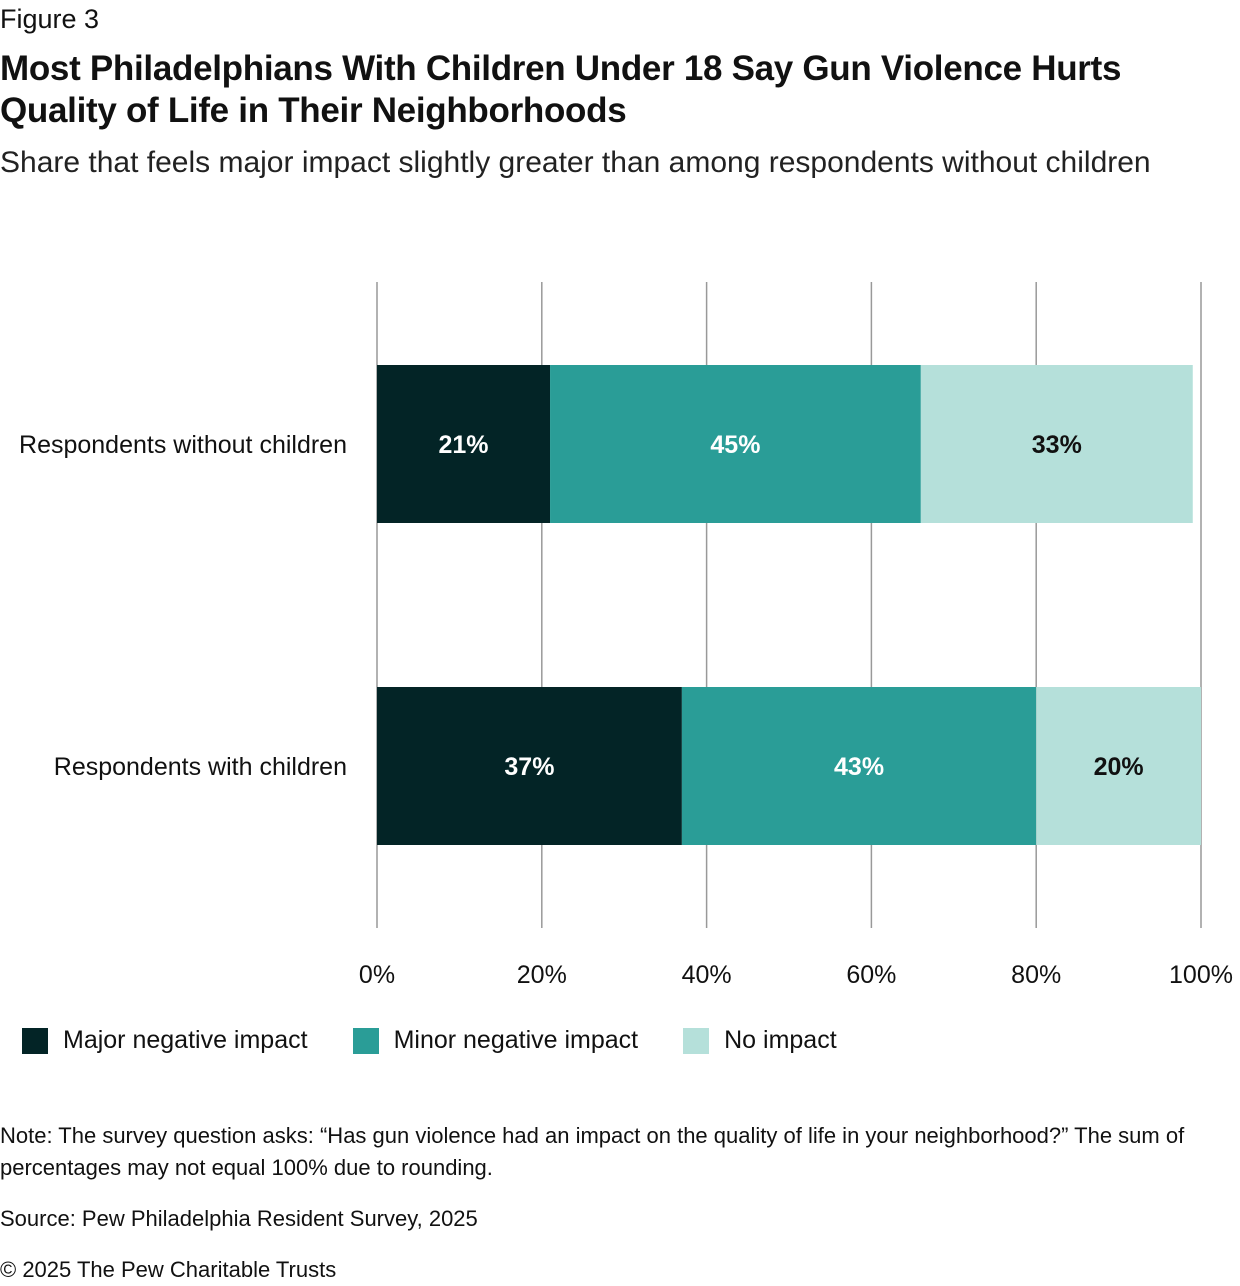 The width and height of the screenshot is (1240, 1286). I want to click on data-label-none-0: 33%, so click(1057, 445).